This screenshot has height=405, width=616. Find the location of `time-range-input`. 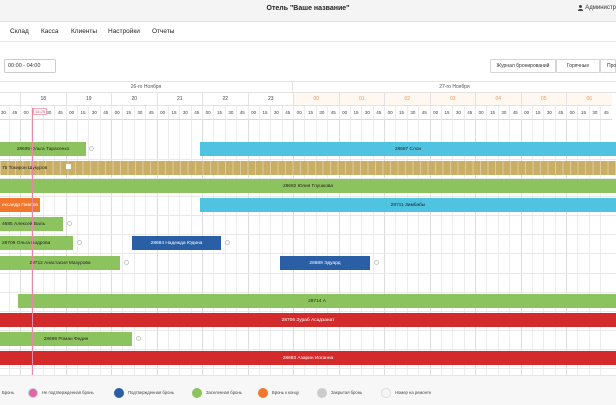

time-range-input is located at coordinates (30, 66).